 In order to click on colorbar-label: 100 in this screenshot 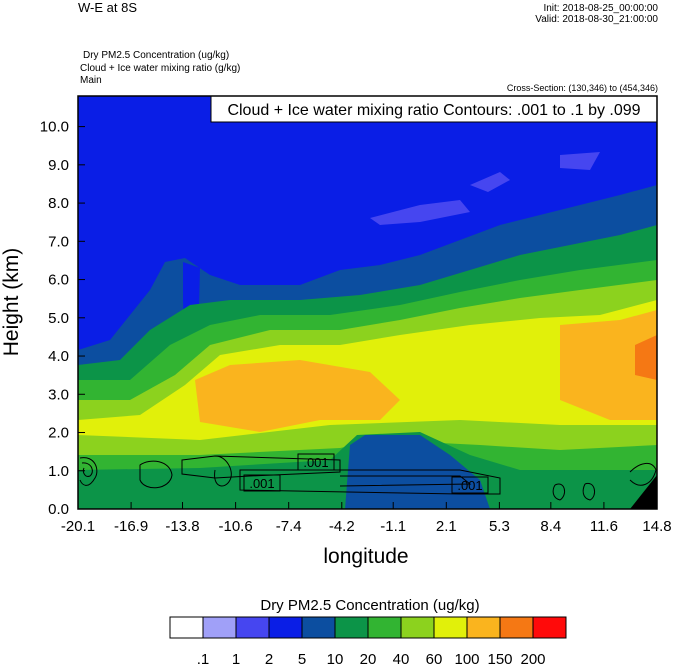, I will do `click(466, 659)`.